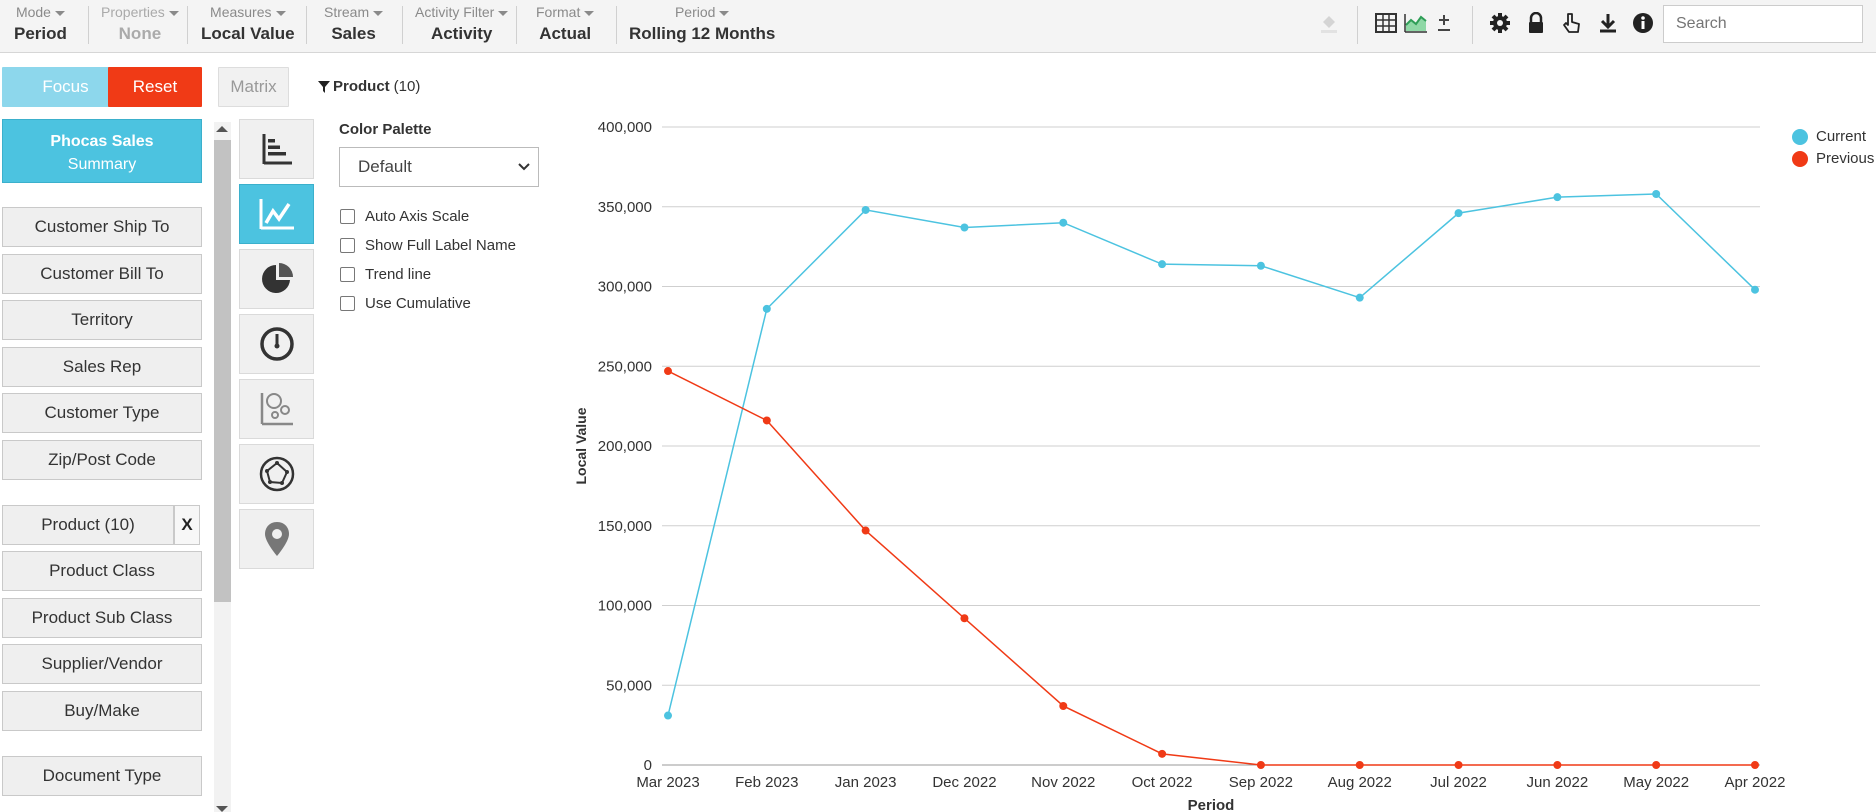 The height and width of the screenshot is (812, 1876). Describe the element at coordinates (102, 320) in the screenshot. I see `dimension-territory: Territory` at that location.